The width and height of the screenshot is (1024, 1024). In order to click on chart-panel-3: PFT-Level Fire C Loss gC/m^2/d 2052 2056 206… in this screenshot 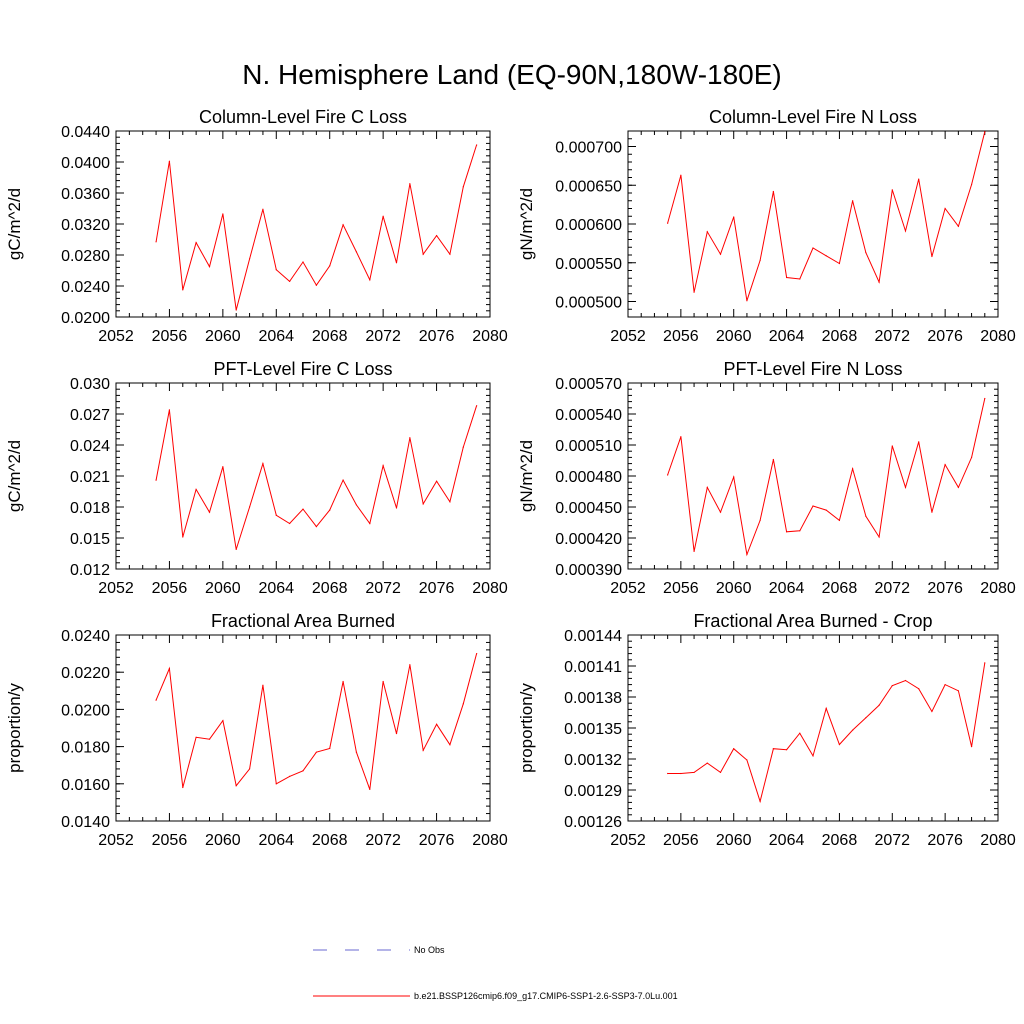, I will do `click(256, 478)`.